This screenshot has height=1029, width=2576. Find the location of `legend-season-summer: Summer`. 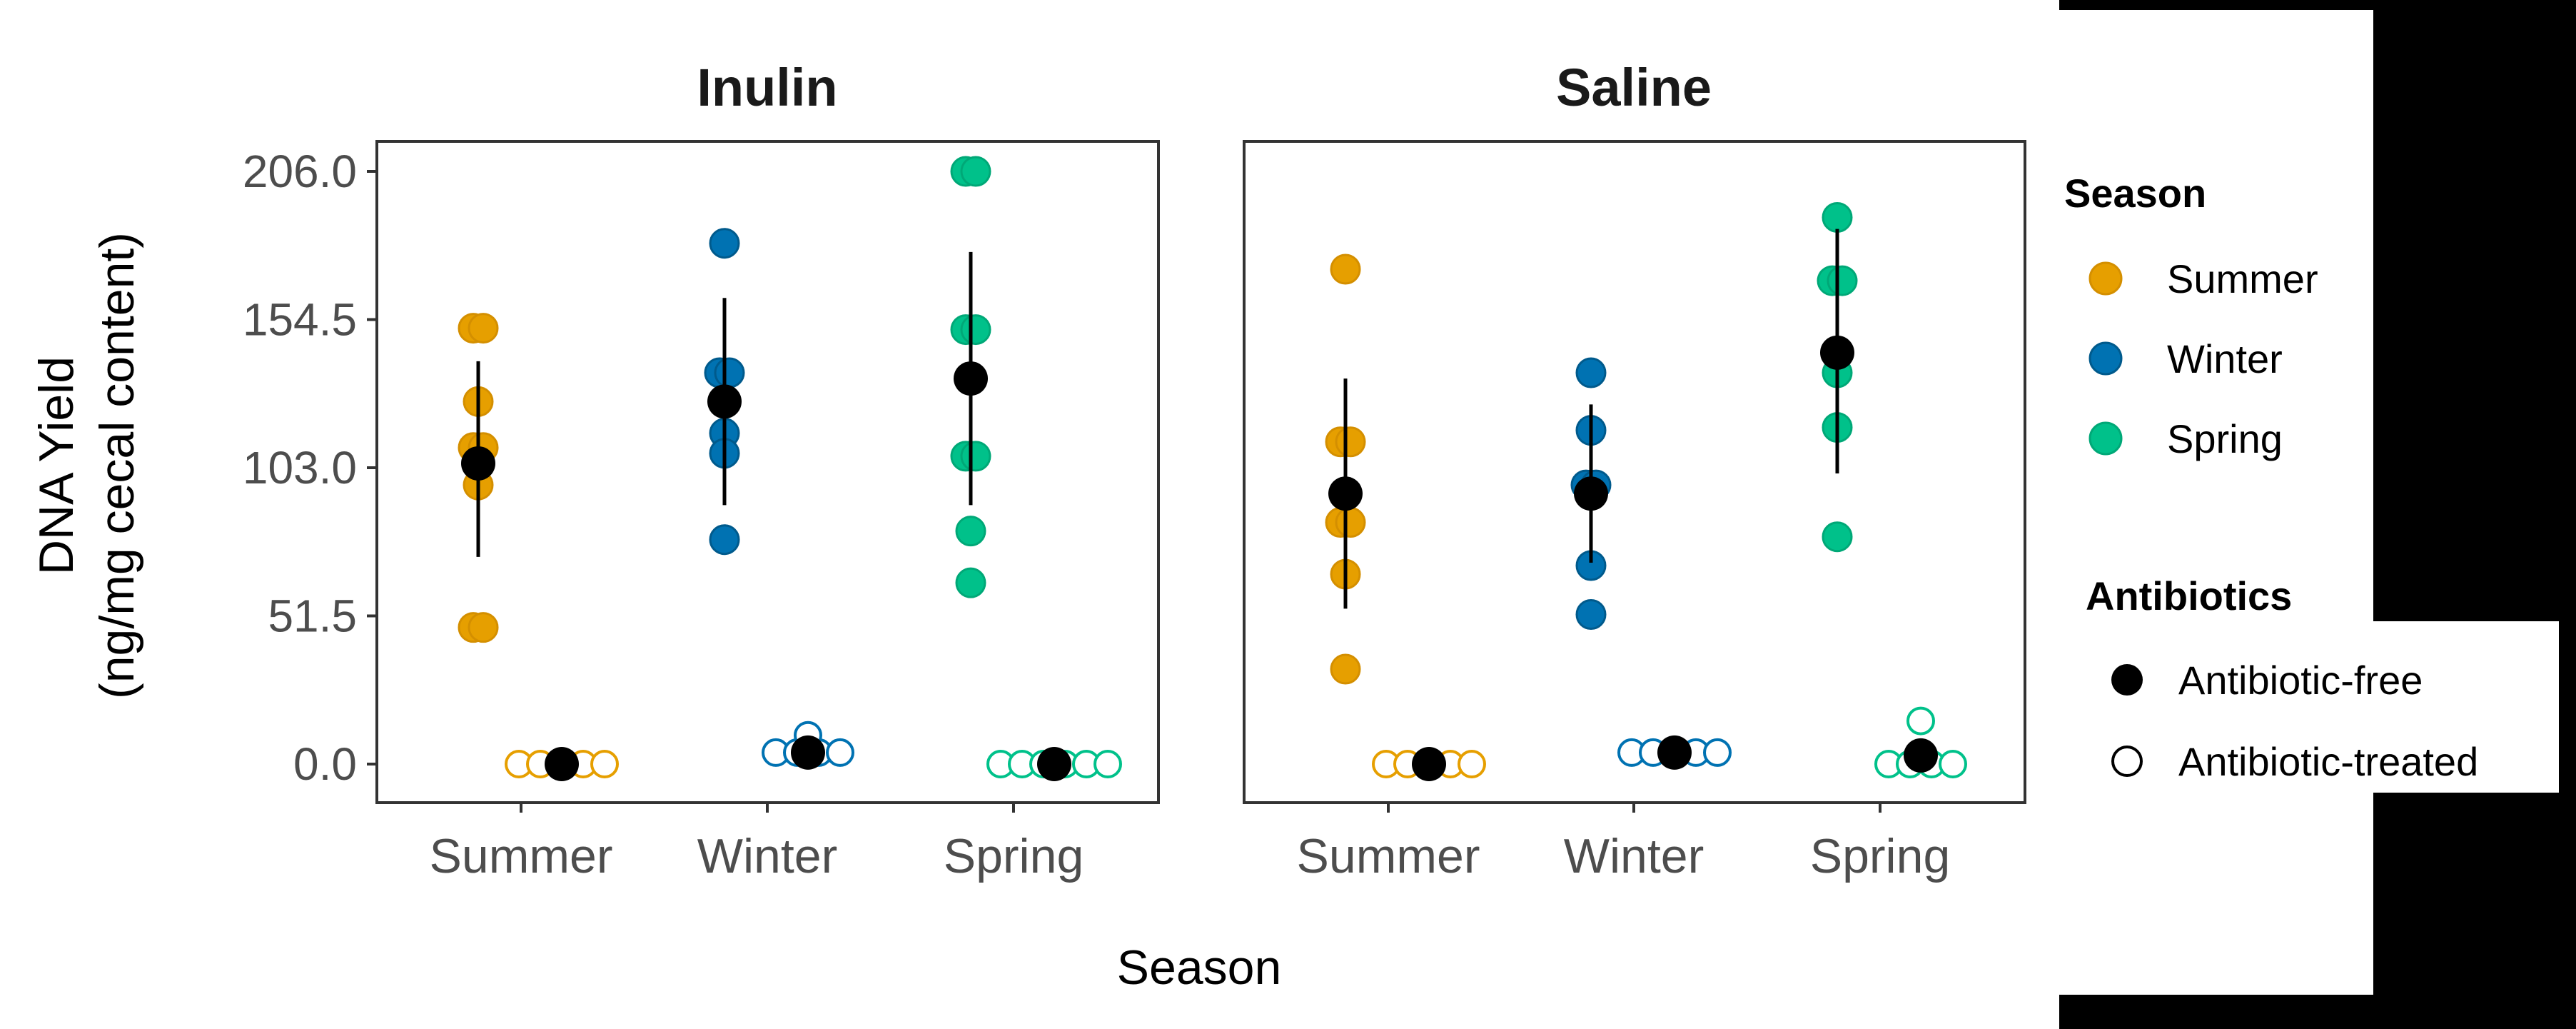

legend-season-summer: Summer is located at coordinates (2203, 278).